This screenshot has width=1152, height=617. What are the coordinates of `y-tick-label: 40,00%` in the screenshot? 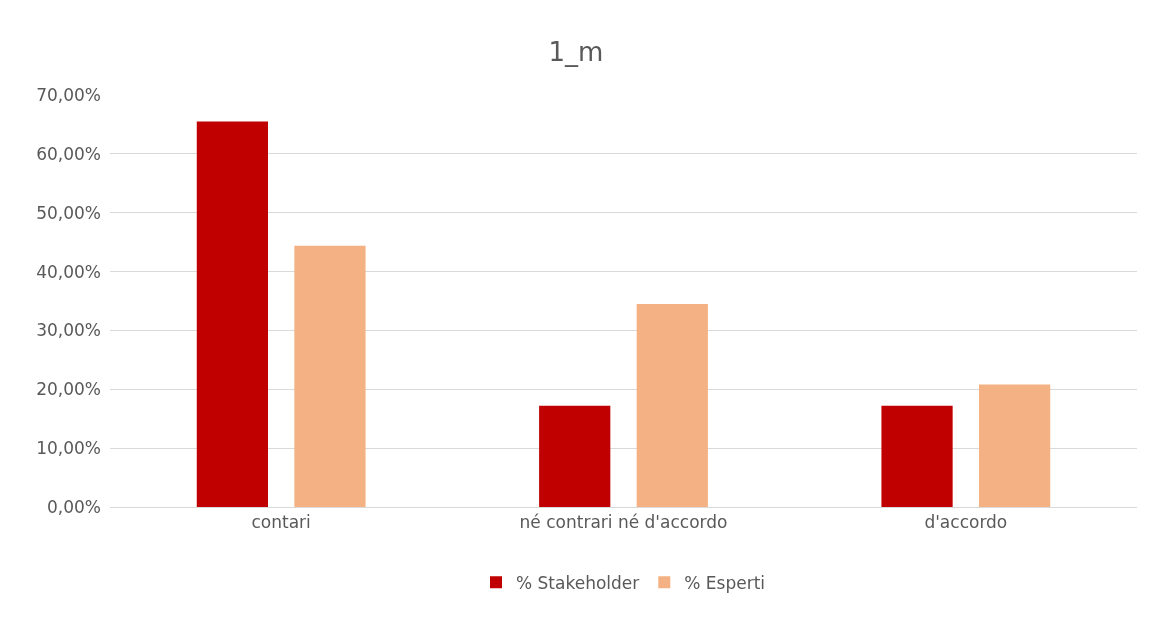 It's located at (68, 271).